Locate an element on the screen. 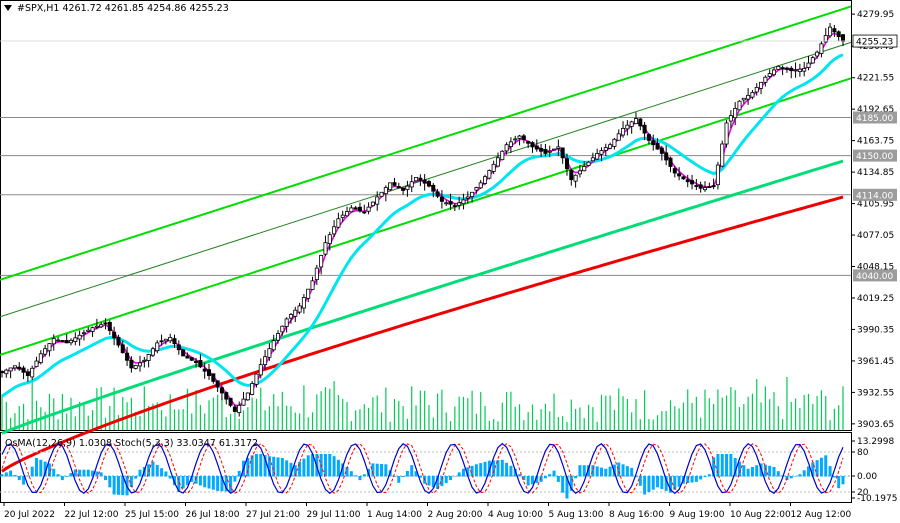 The image size is (900, 523). chart-header: #SPX,H1 4261.72 4261.85 4254.86 4255.23 is located at coordinates (116, 8).